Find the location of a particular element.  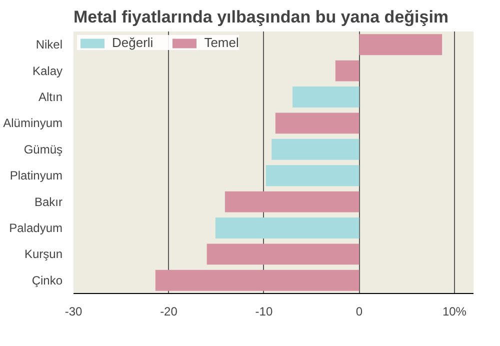

y-tick-label: Platinyum is located at coordinates (36, 175).